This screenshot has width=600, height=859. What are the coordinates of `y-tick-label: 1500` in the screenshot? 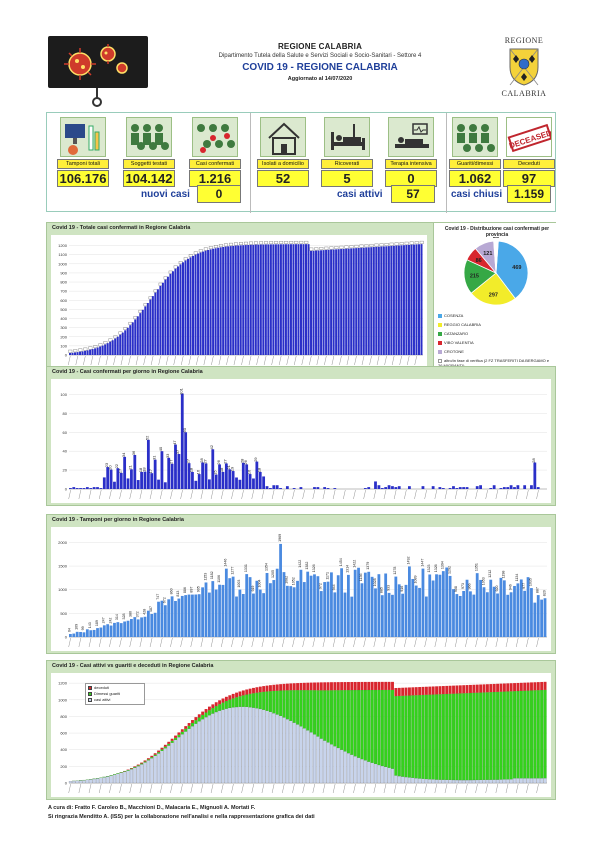 It's located at (63, 566).